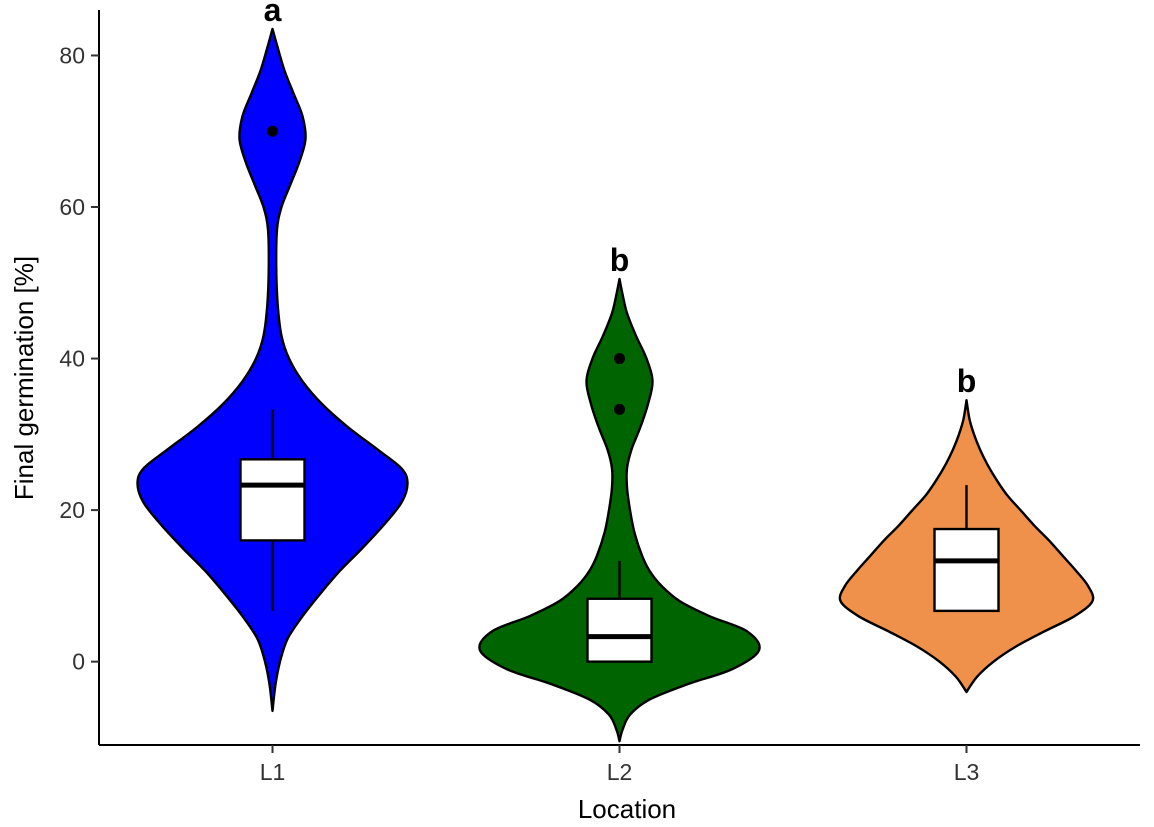  I want to click on y-tick-label: 80, so click(72, 55).